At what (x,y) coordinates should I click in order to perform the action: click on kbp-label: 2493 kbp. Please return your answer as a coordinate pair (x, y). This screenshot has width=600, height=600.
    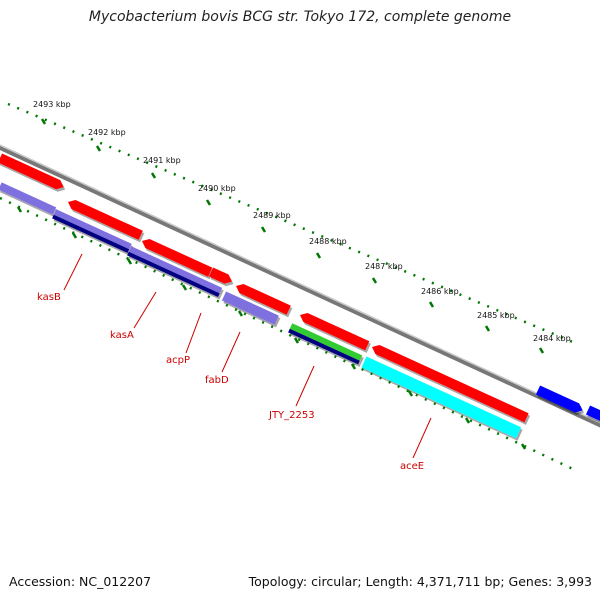
    Looking at the image, I should click on (52, 104).